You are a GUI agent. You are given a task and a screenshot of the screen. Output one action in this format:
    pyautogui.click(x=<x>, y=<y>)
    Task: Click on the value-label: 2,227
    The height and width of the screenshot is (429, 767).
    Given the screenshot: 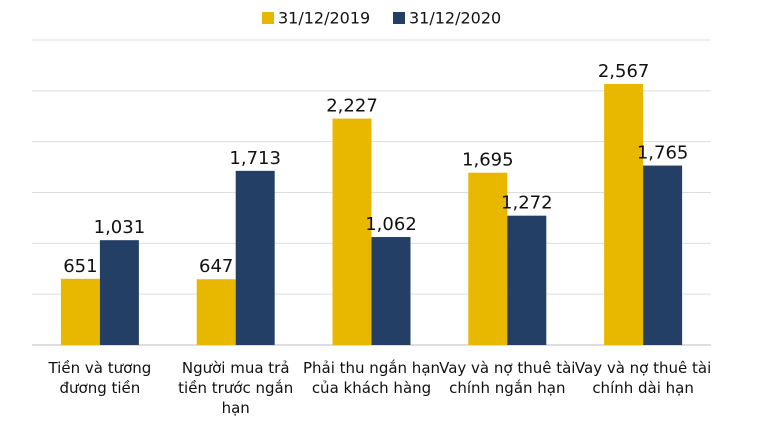 What is the action you would take?
    pyautogui.click(x=352, y=106)
    